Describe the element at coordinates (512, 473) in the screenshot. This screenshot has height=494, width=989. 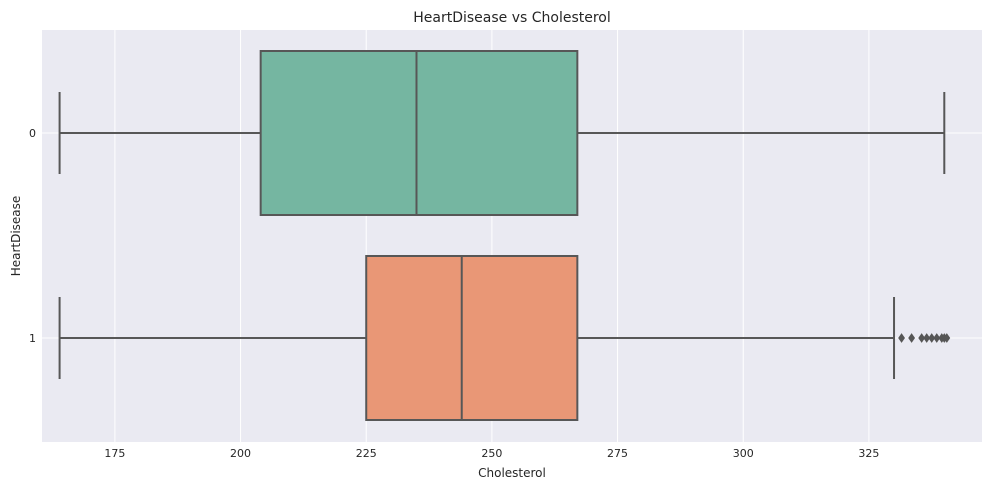
I see `x-axis-label: Cholesterol` at that location.